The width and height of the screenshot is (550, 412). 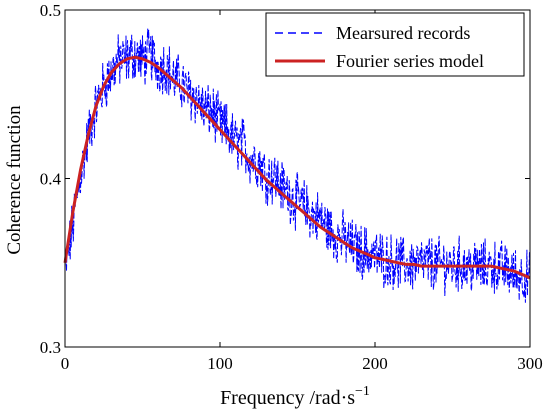 I want to click on x-tick-label: 200, so click(x=375, y=363).